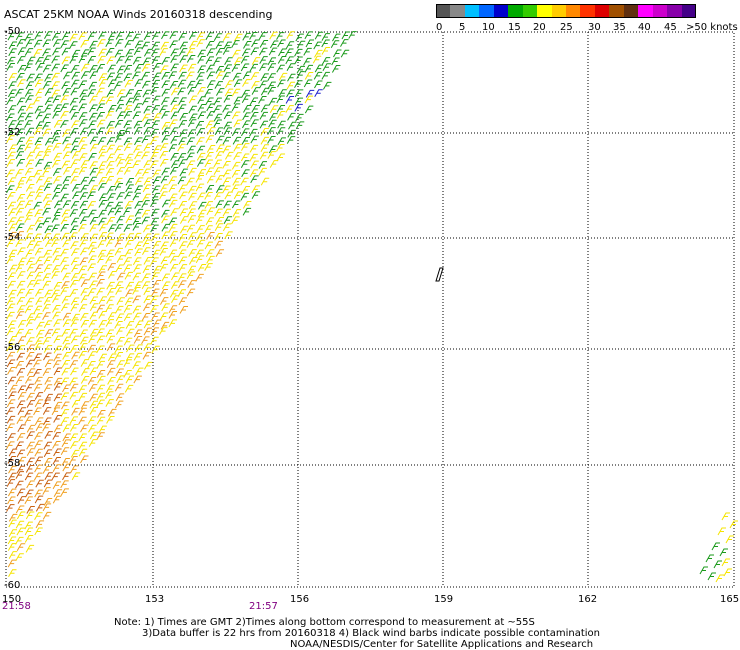 The image size is (740, 650). I want to click on colorbar-swatch, so click(689, 11).